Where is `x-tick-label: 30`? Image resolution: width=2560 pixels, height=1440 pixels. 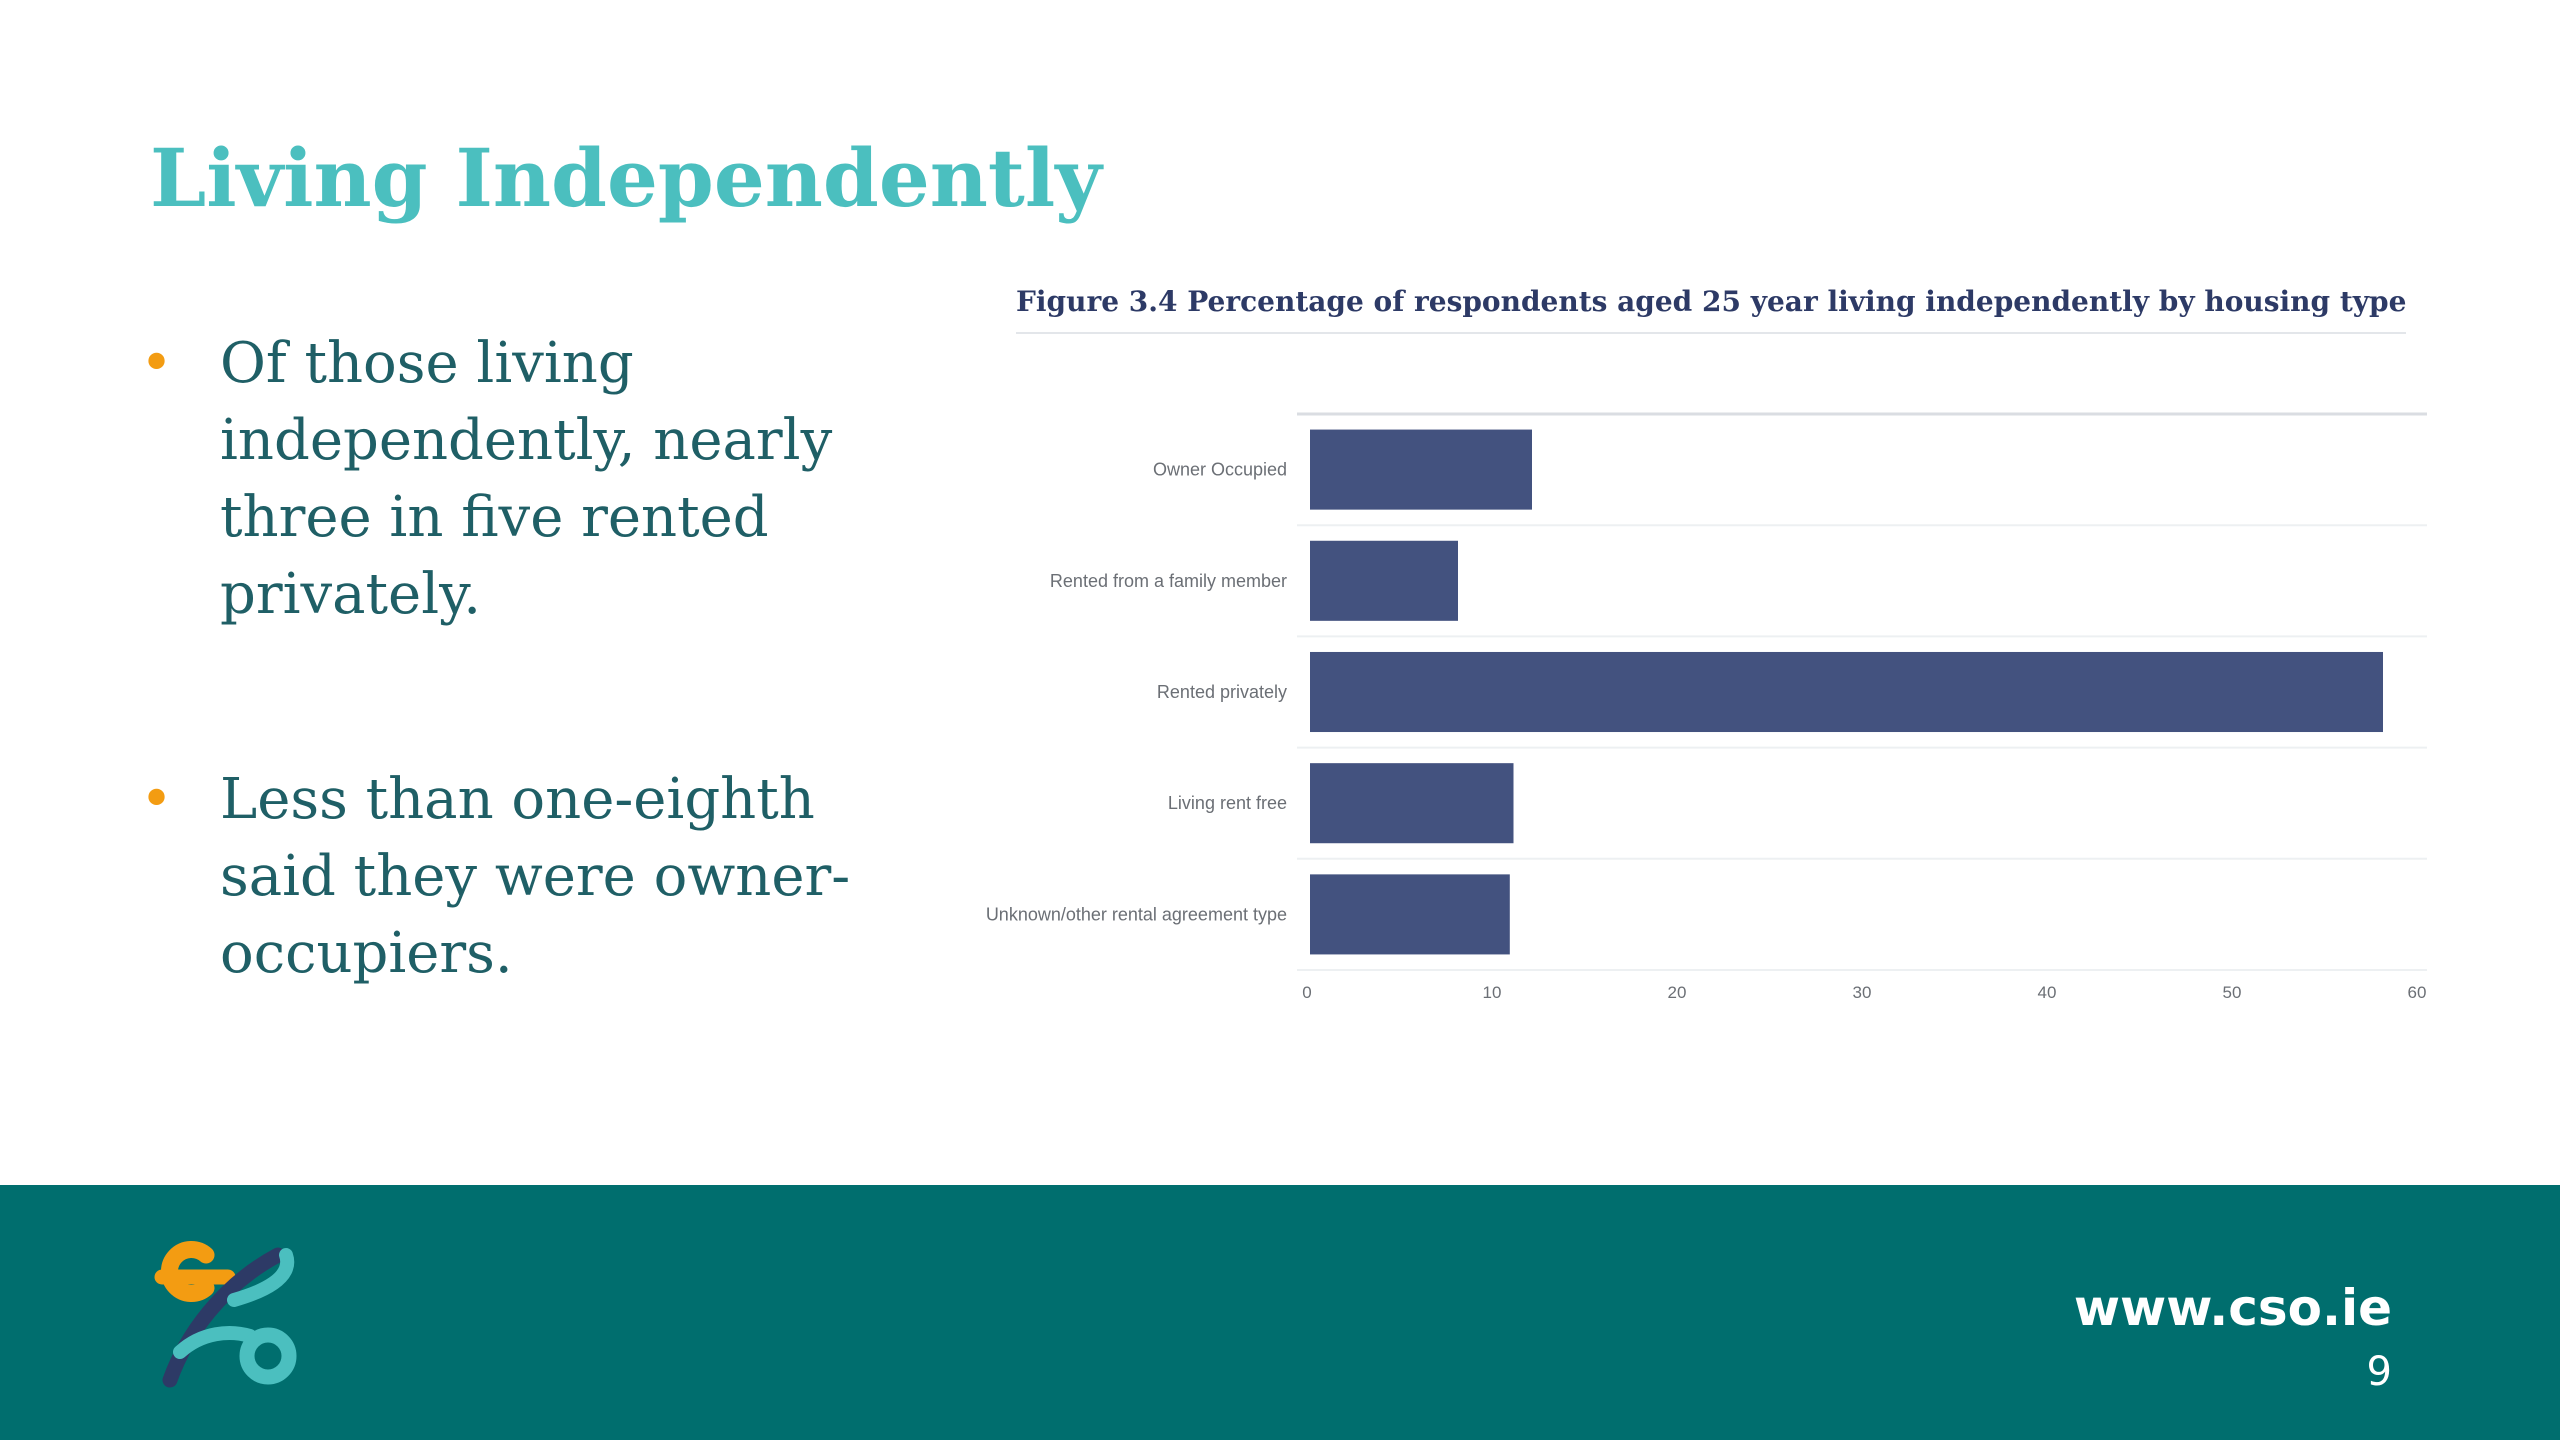 x-tick-label: 30 is located at coordinates (1862, 992).